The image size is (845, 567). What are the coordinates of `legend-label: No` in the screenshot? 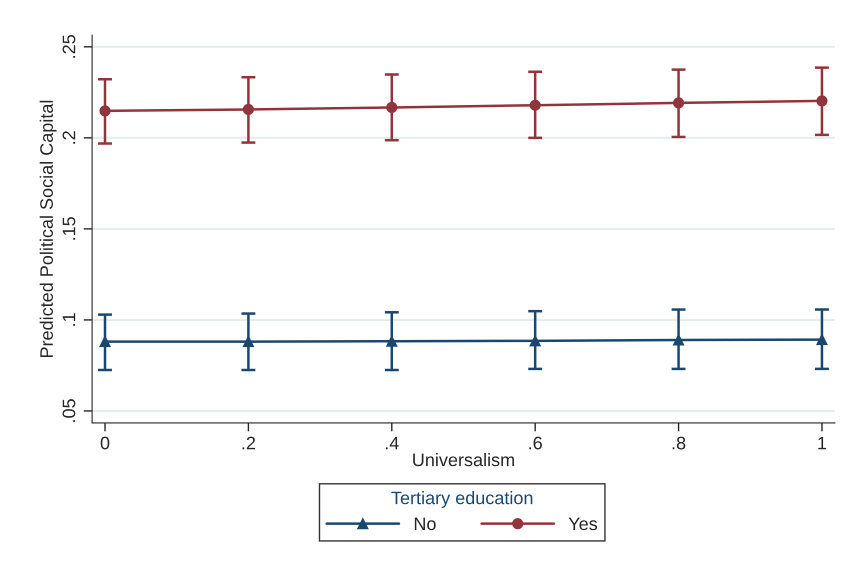 It's located at (425, 524).